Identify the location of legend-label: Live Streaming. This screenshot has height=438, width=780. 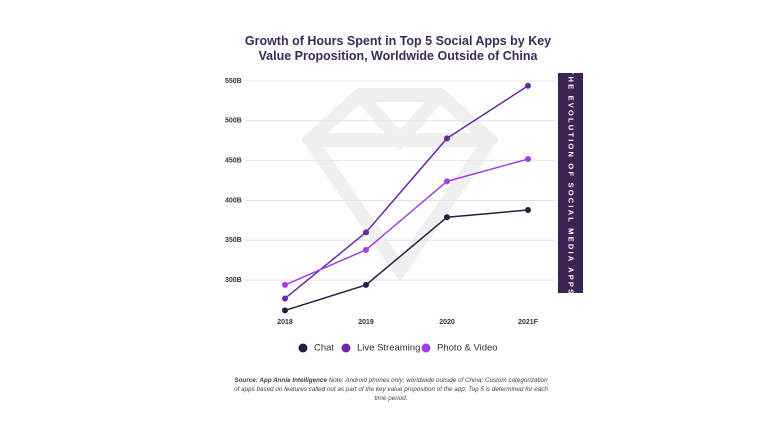
(388, 348).